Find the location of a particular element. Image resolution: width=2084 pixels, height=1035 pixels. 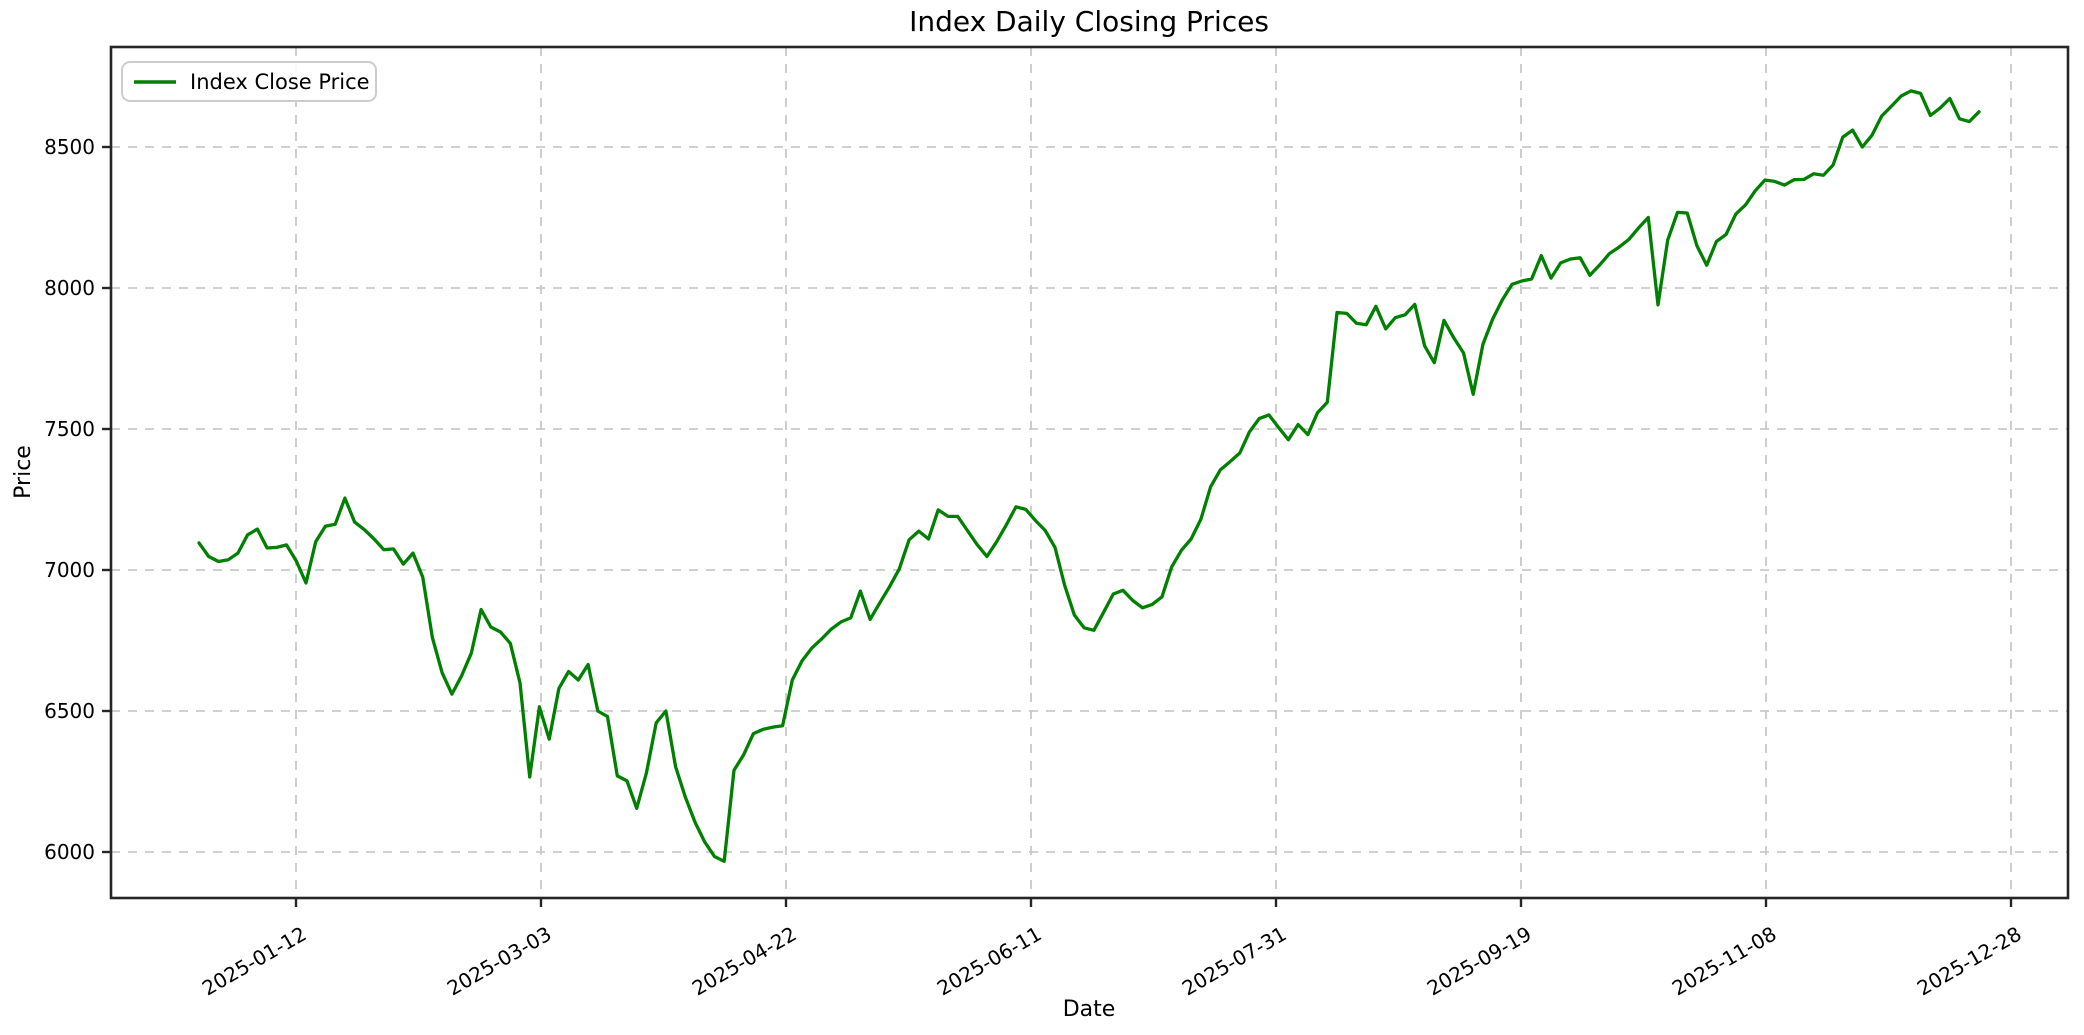

y-tick-label: 8500 is located at coordinates (69, 147).